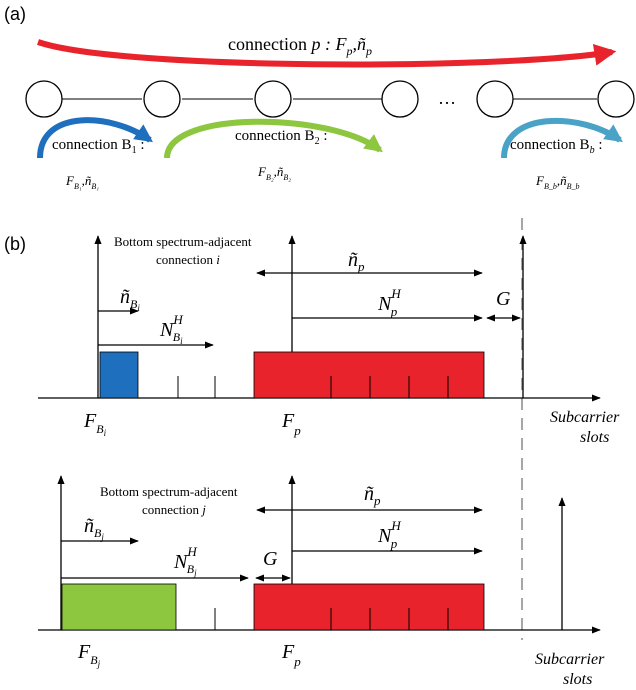 The width and height of the screenshot is (636, 690). Describe the element at coordinates (171, 329) in the screenshot. I see `top-nb-label: NH Bi` at that location.